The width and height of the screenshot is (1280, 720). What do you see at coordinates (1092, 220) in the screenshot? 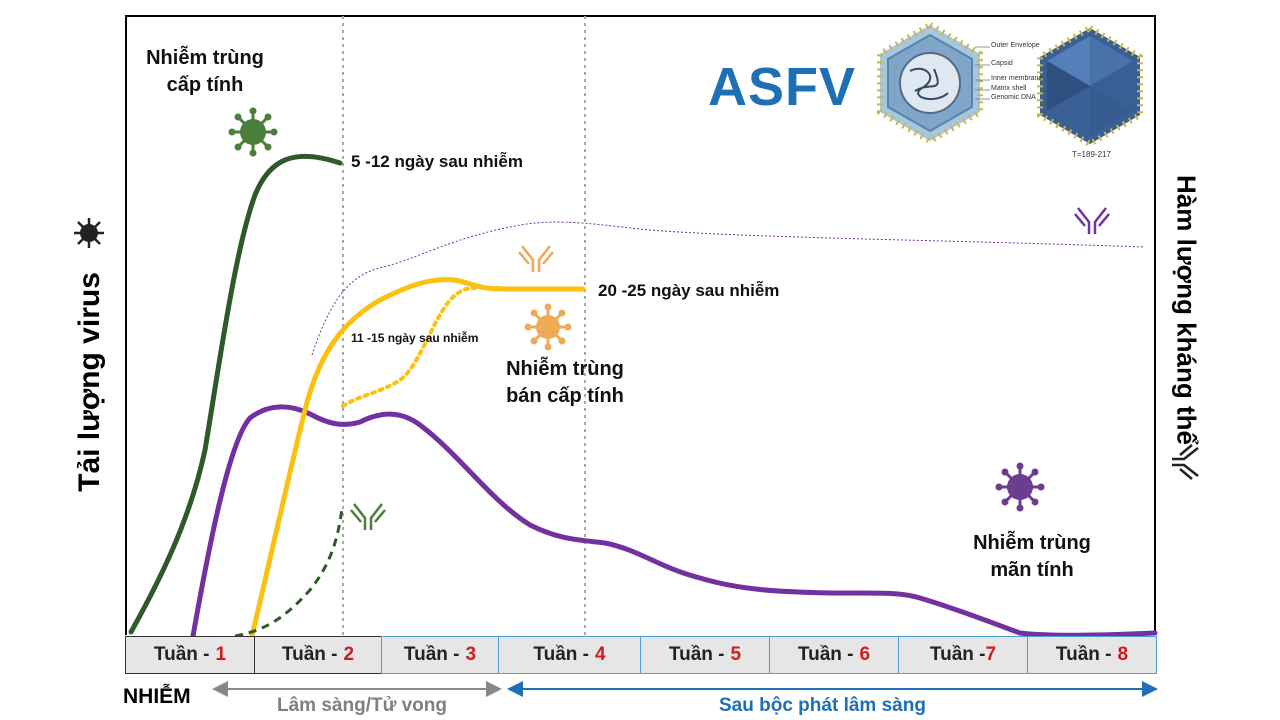
I see `chronic-antibody-icon` at bounding box center [1092, 220].